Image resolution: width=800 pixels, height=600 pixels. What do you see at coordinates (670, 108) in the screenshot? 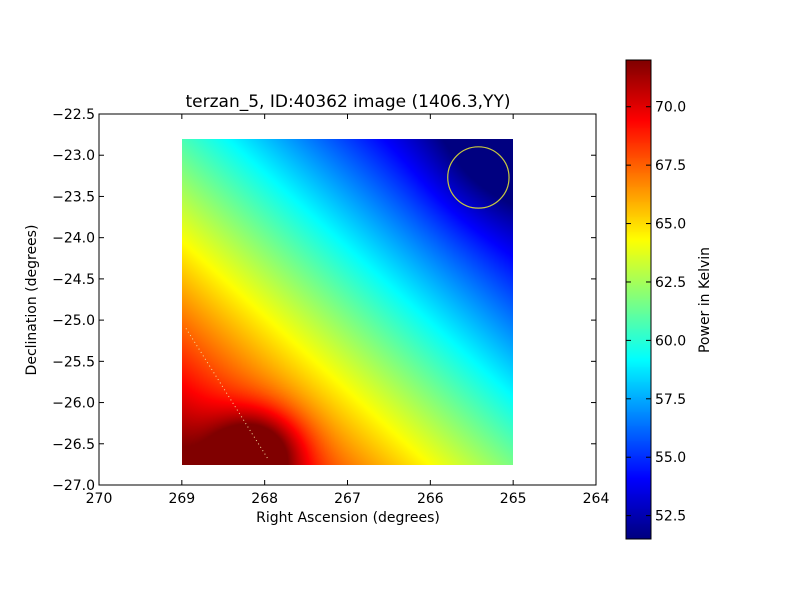
I see `colorbar-tick-label: 70.0` at bounding box center [670, 108].